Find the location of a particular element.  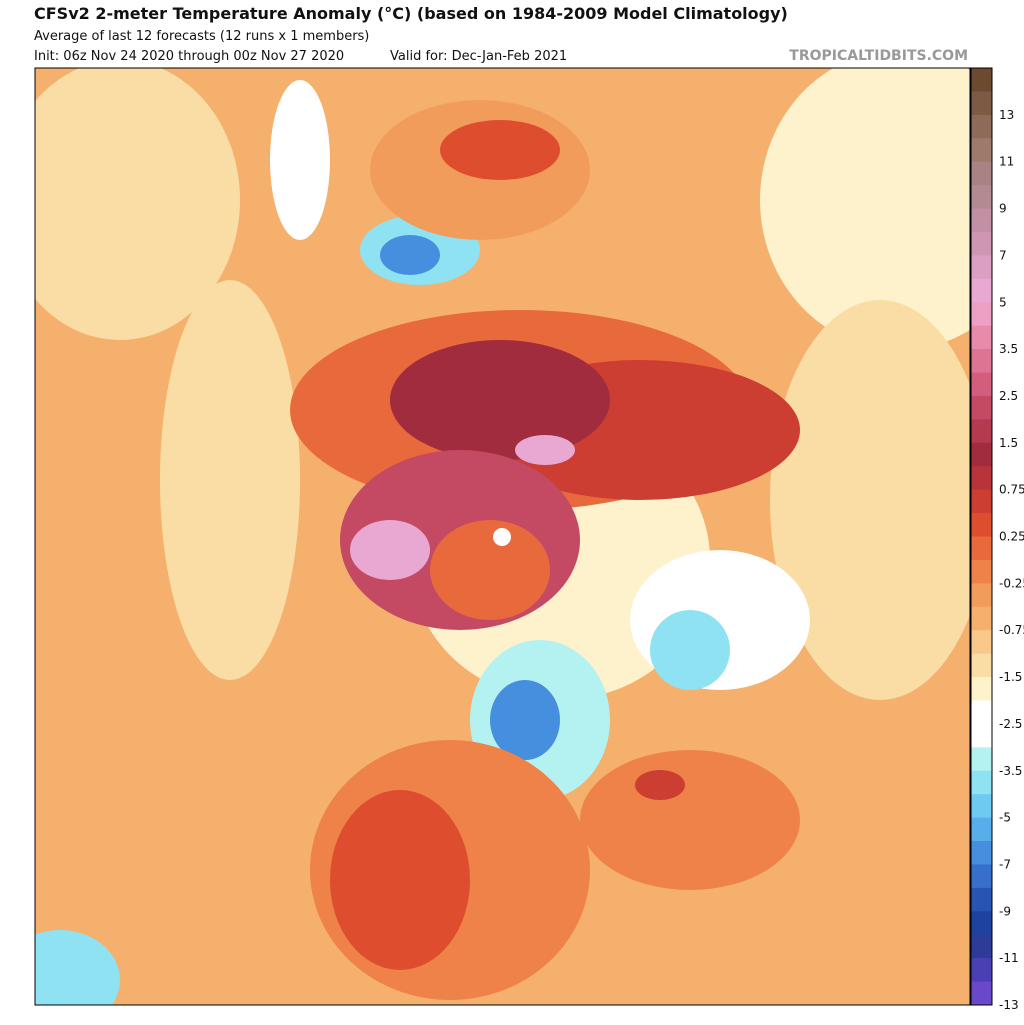

colorbar-label: 0.75 is located at coordinates (1011, 490).